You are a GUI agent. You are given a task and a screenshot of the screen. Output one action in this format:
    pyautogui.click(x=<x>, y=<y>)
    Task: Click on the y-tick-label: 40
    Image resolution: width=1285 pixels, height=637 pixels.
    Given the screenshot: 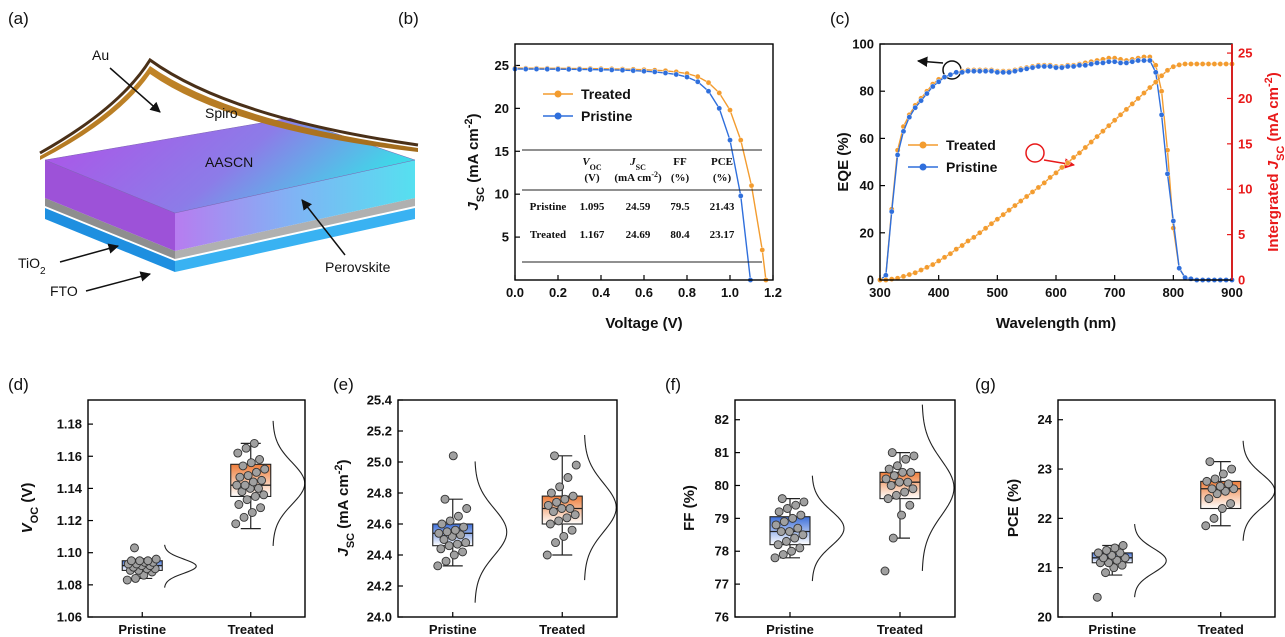 What is the action you would take?
    pyautogui.click(x=867, y=185)
    